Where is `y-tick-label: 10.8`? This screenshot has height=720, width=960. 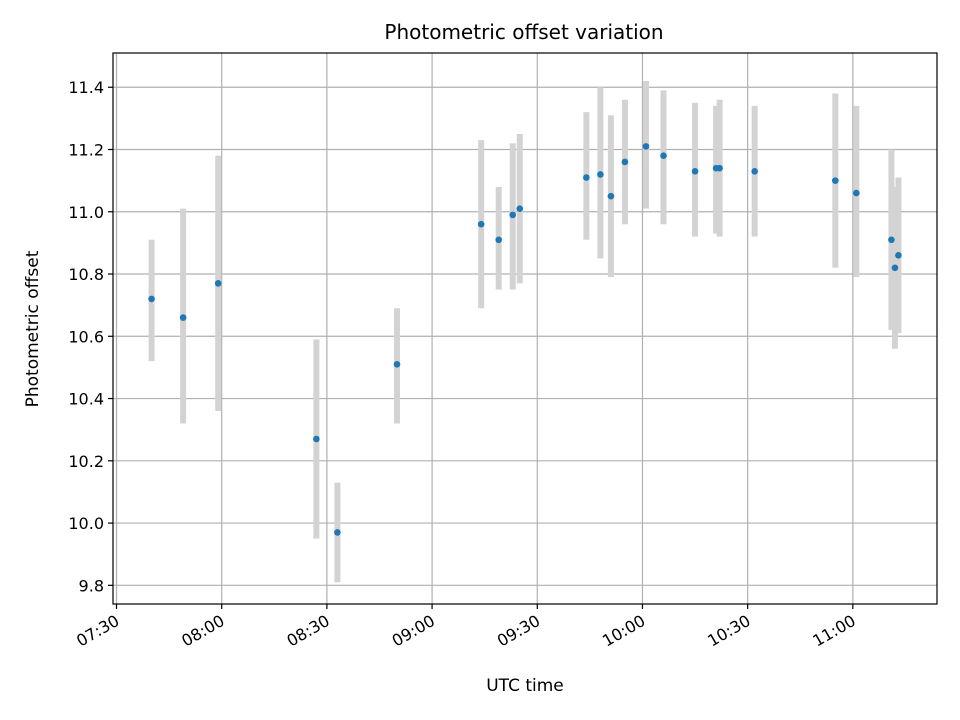
y-tick-label: 10.8 is located at coordinates (86, 274).